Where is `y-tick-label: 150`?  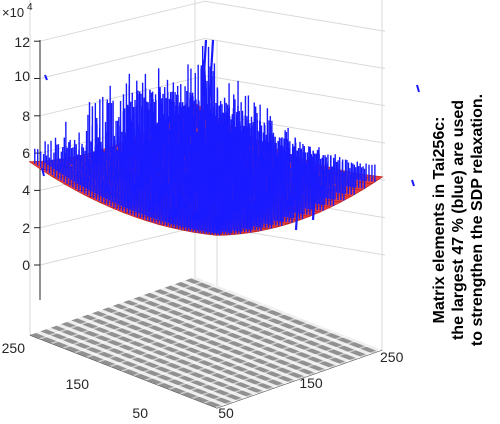 y-tick-label: 150 is located at coordinates (78, 384).